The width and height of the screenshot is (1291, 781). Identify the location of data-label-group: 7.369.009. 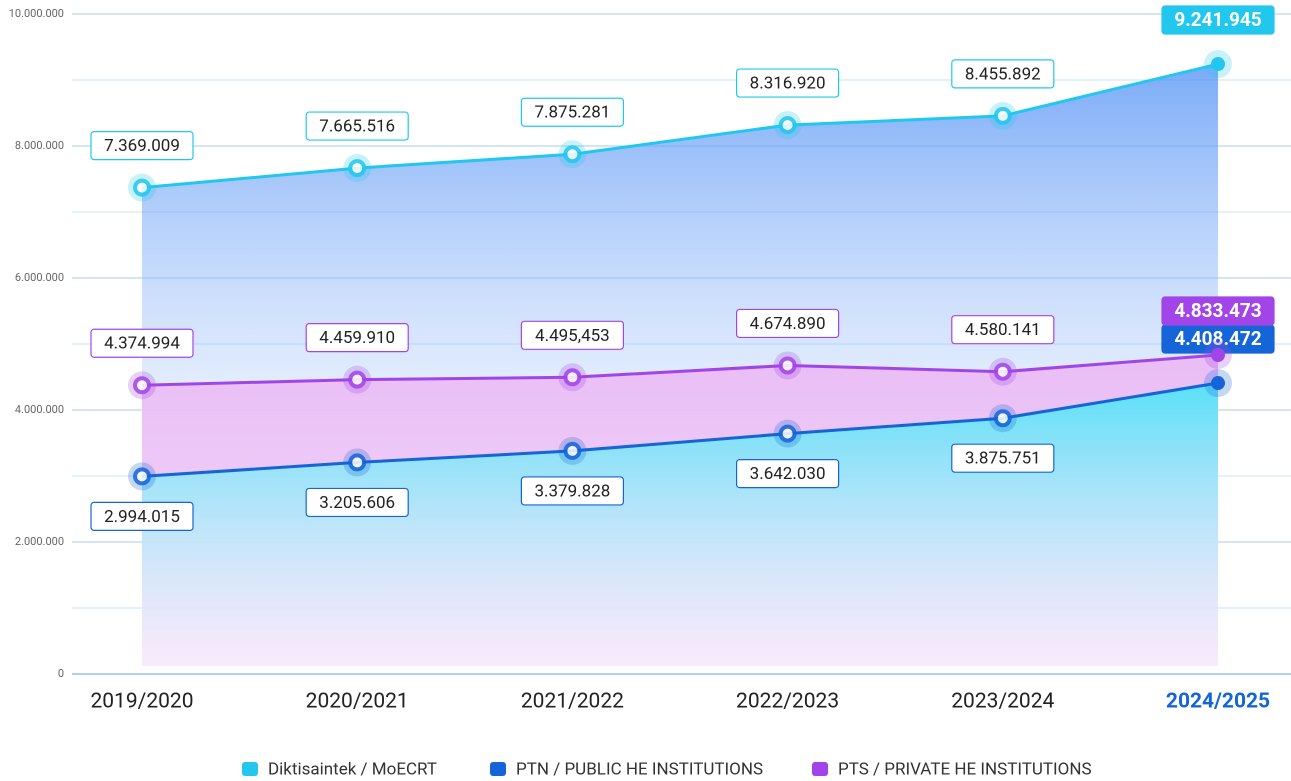
(142, 146).